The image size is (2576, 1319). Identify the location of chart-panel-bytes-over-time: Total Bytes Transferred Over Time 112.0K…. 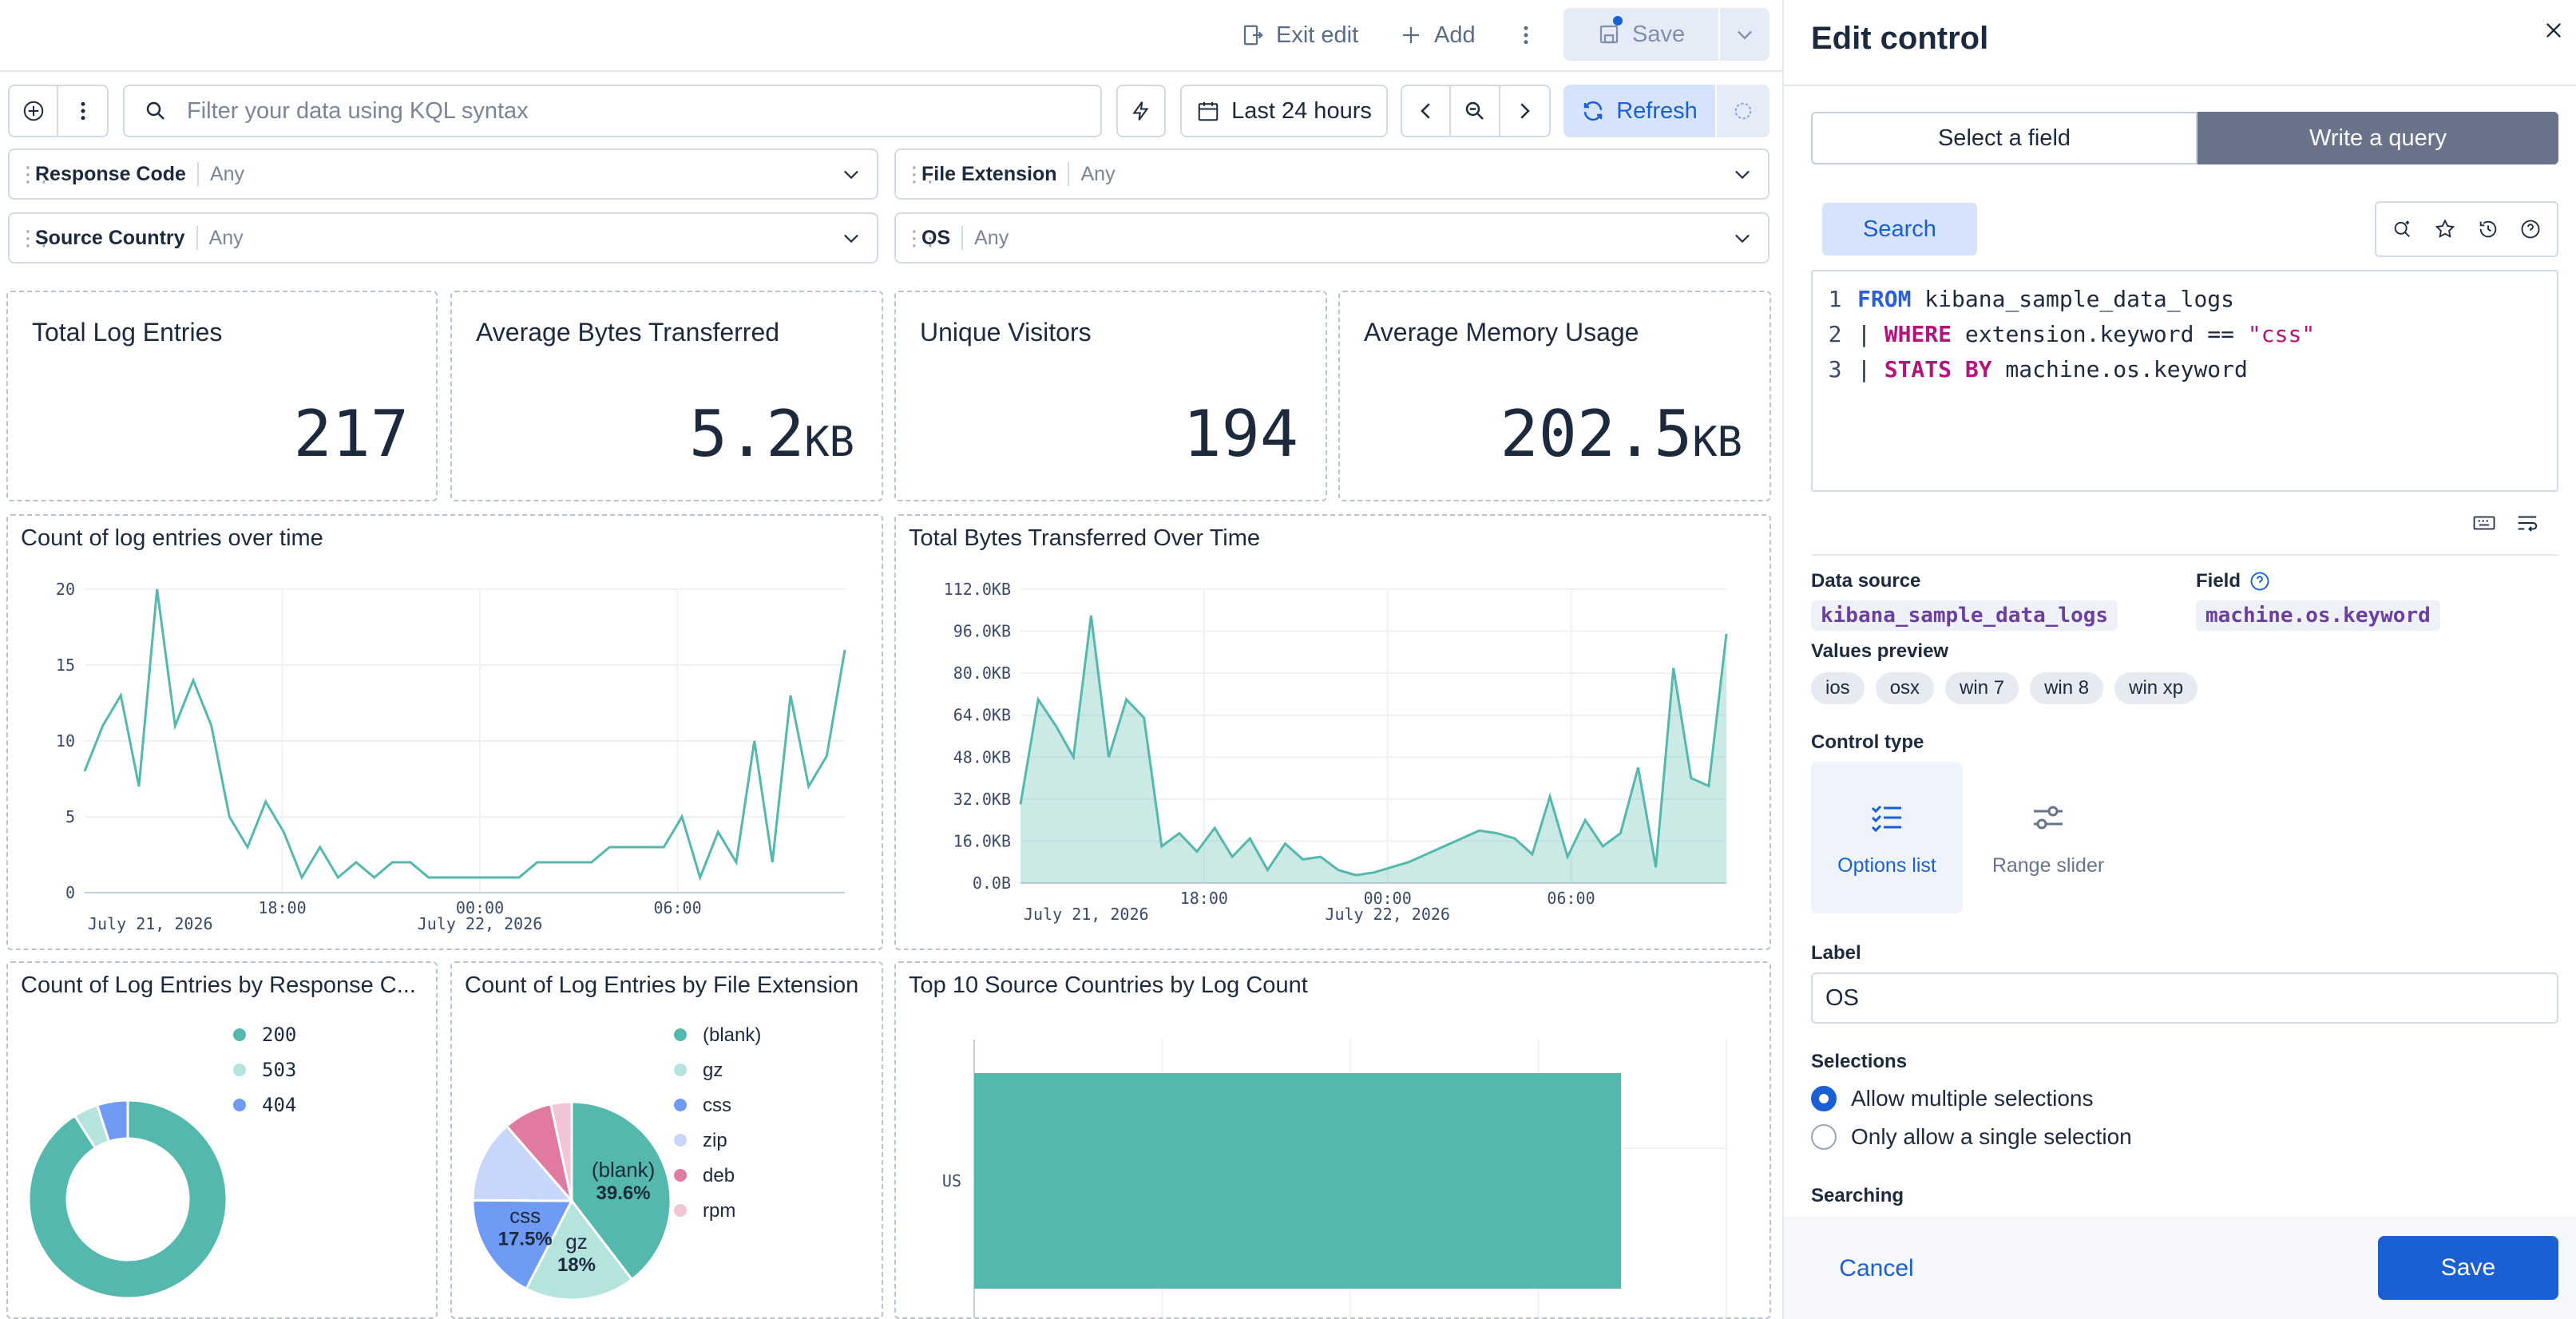
(1332, 732).